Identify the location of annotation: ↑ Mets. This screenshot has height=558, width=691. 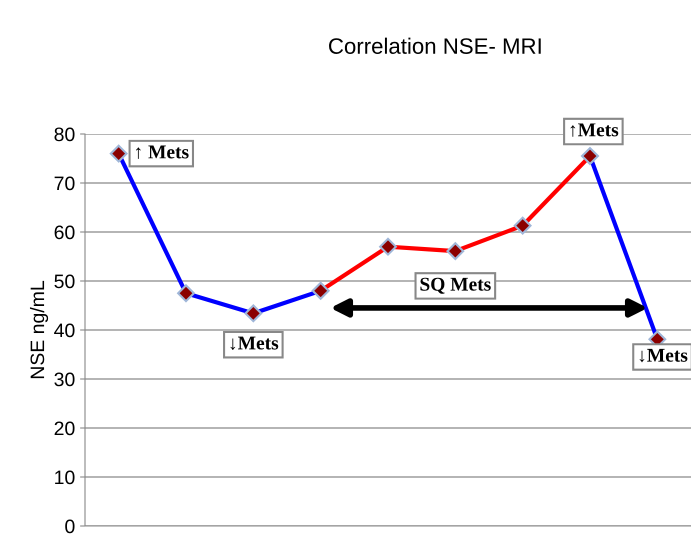
(162, 152).